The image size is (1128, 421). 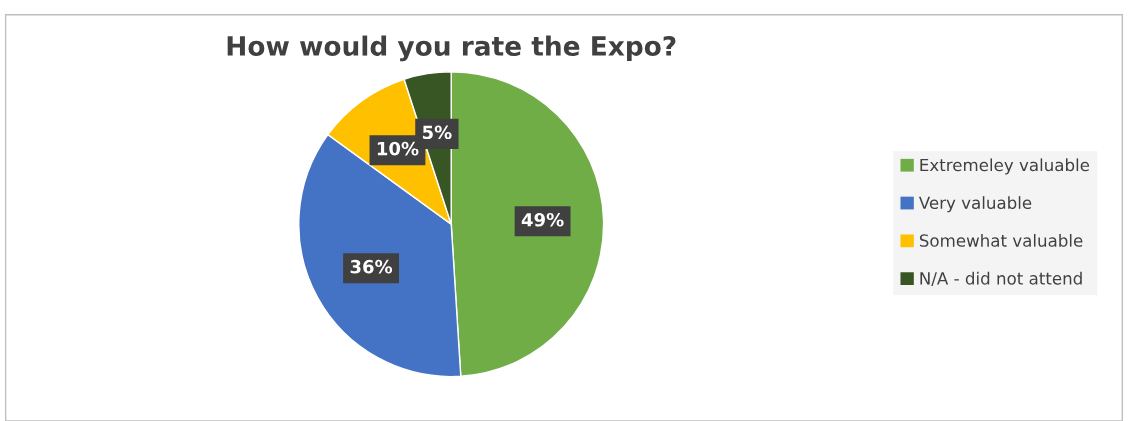 What do you see at coordinates (1001, 240) in the screenshot?
I see `legend-label: Somewhat valuable` at bounding box center [1001, 240].